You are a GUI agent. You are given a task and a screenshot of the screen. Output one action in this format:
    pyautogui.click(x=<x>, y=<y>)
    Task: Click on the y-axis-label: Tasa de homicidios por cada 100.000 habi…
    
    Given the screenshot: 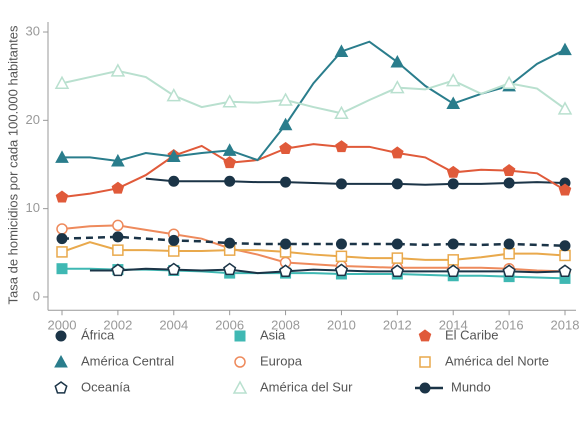 What is the action you would take?
    pyautogui.click(x=12, y=164)
    